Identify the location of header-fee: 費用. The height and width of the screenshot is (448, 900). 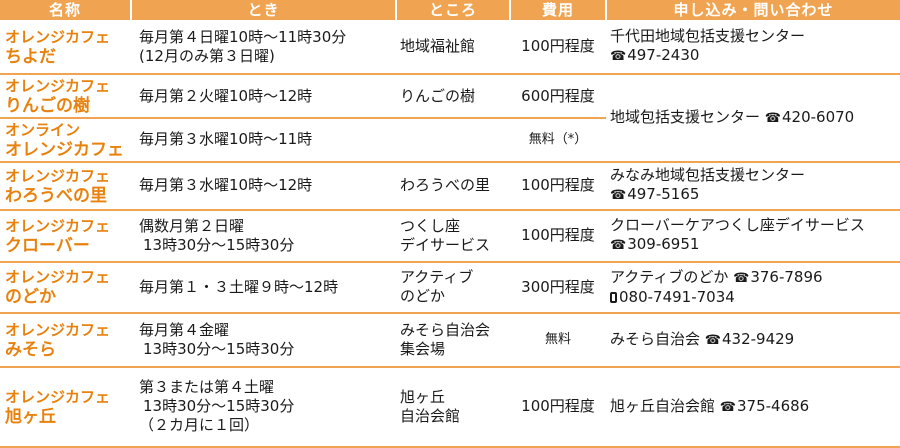
(558, 10).